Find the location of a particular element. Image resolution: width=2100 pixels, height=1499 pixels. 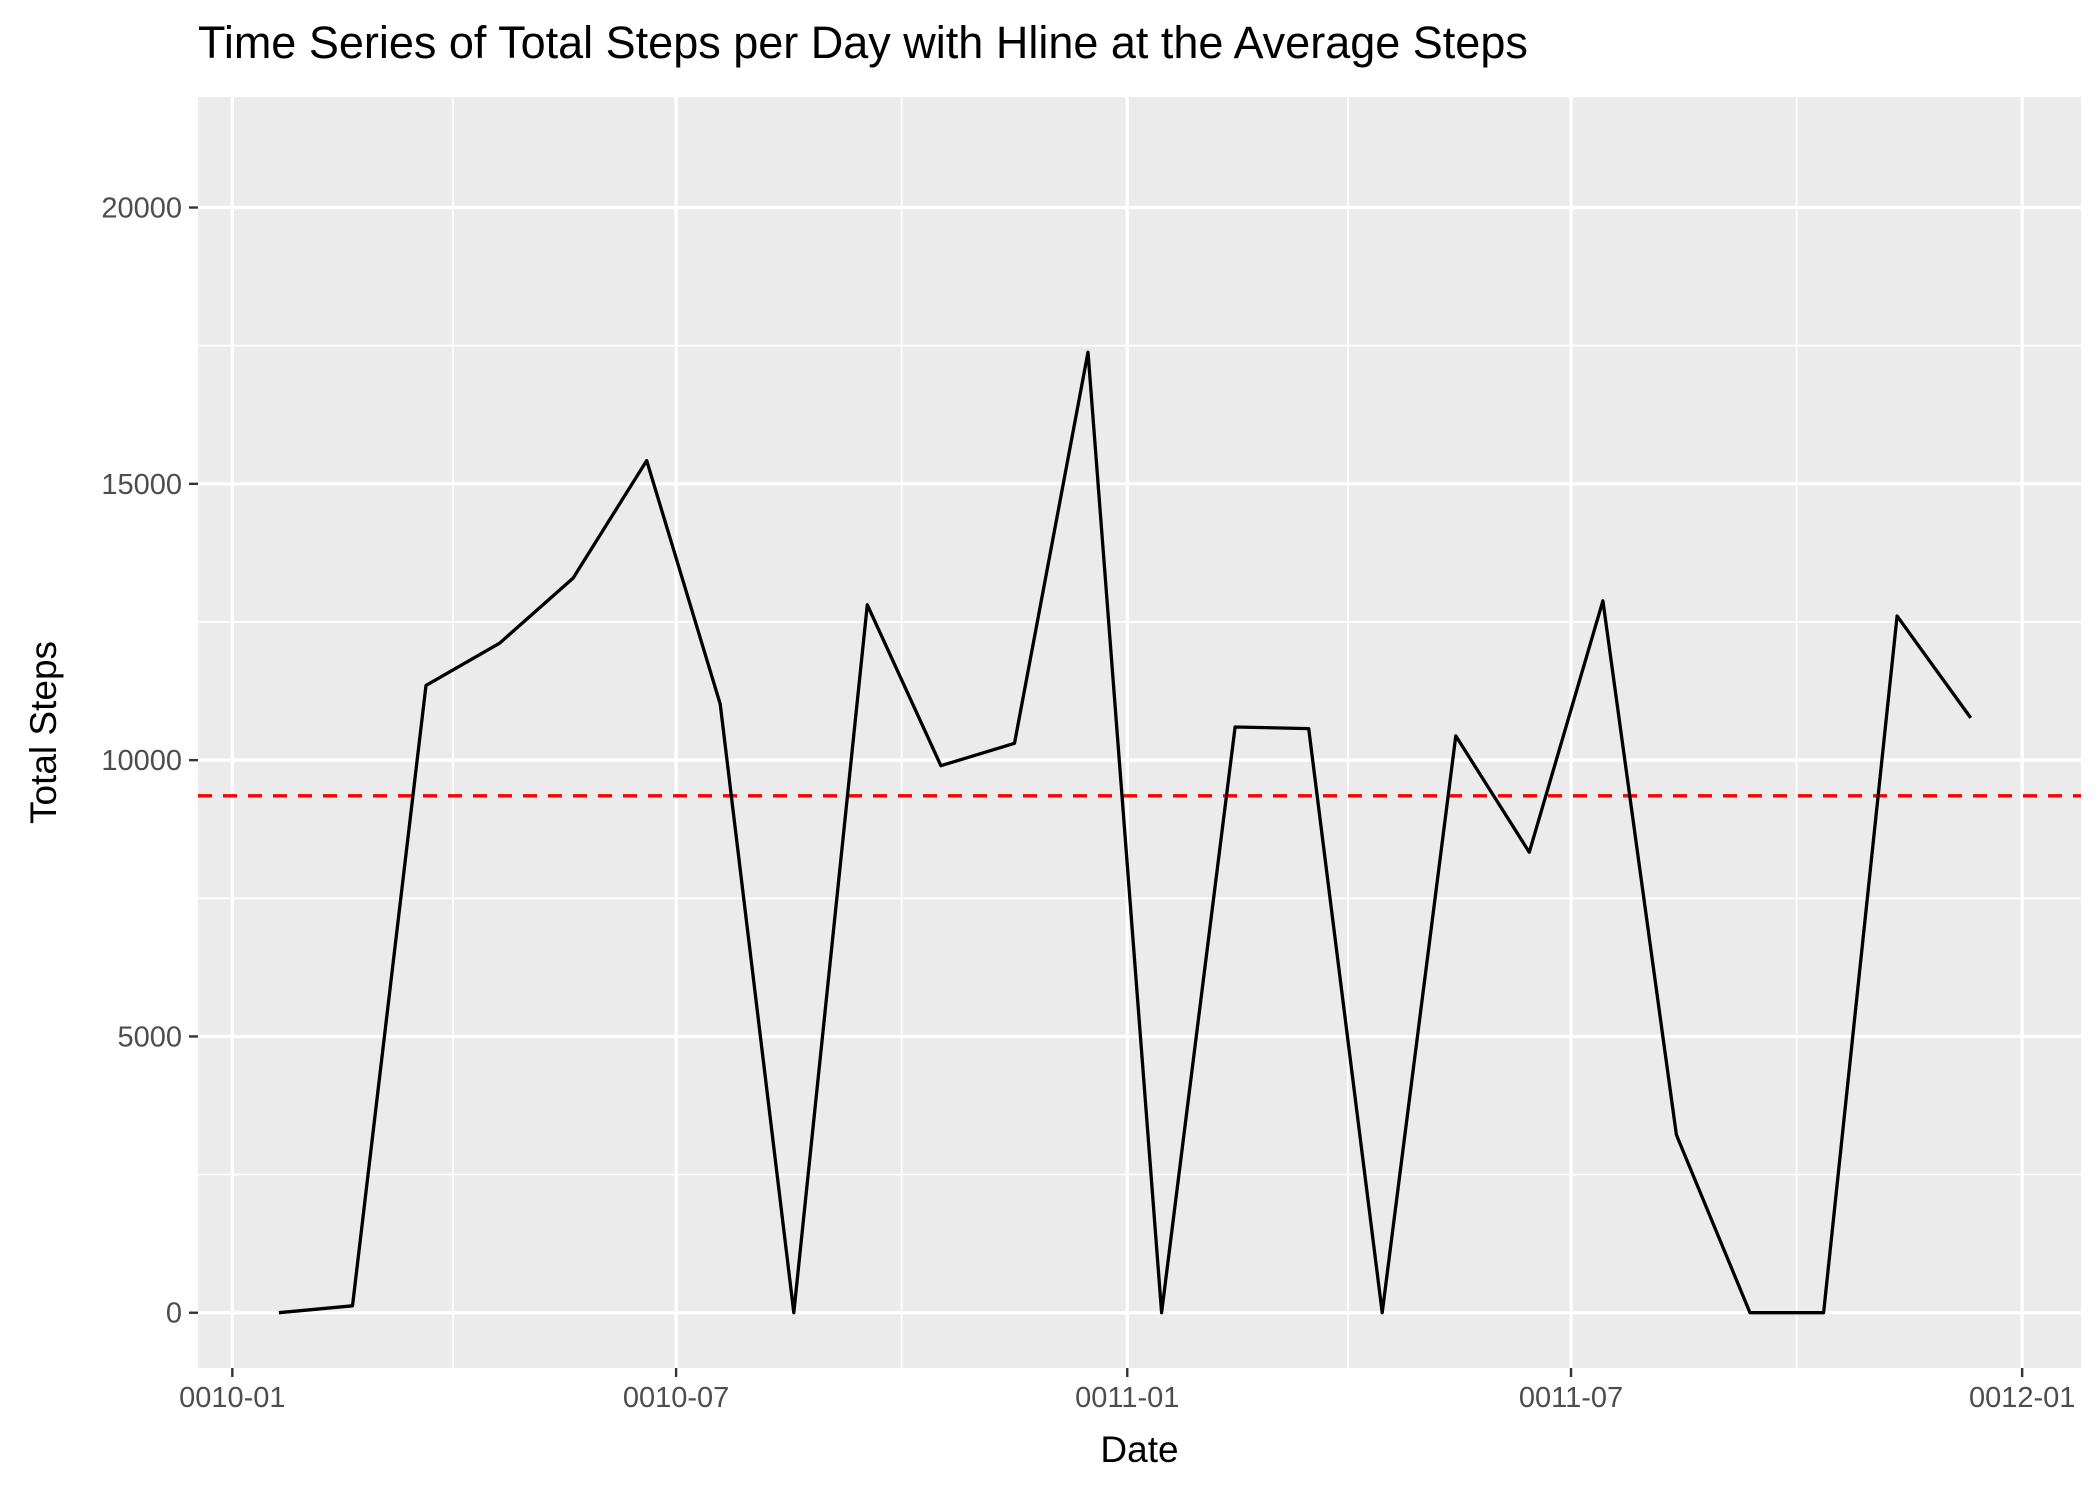

y-axis: 0 5000 10000 15000 20000 is located at coordinates (149, 761).